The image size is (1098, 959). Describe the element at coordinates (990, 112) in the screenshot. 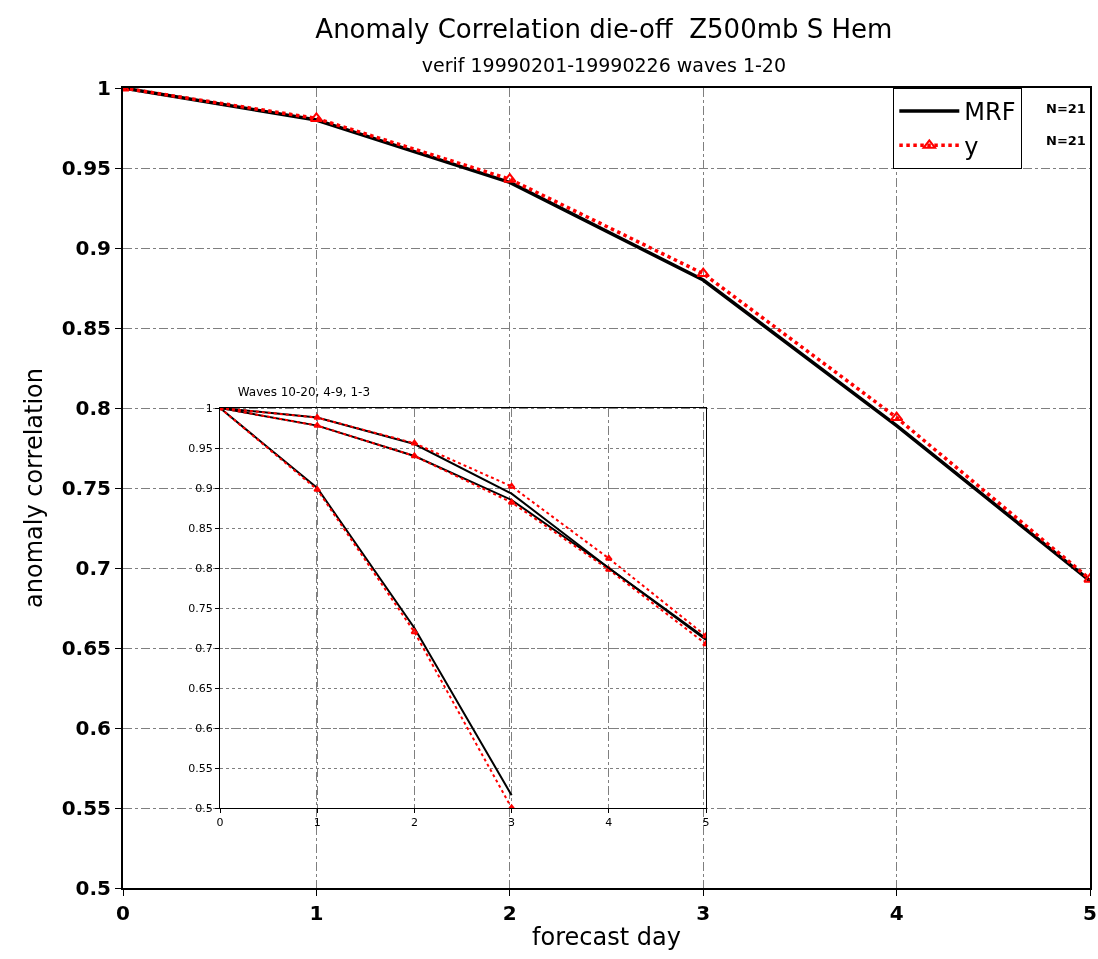

I see `legend-label: MRF` at that location.